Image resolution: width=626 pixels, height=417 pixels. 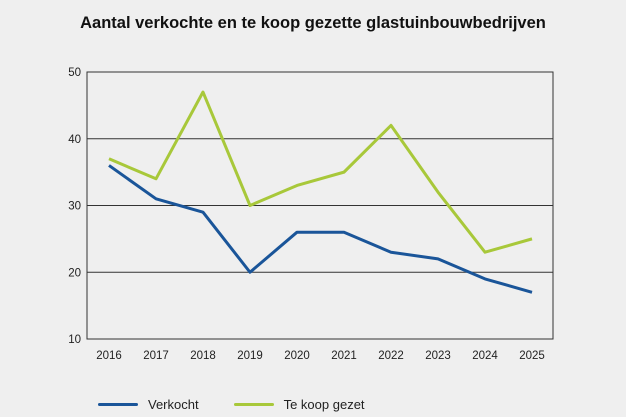 I want to click on legend: Verkocht Te koop gezet, so click(x=249, y=404).